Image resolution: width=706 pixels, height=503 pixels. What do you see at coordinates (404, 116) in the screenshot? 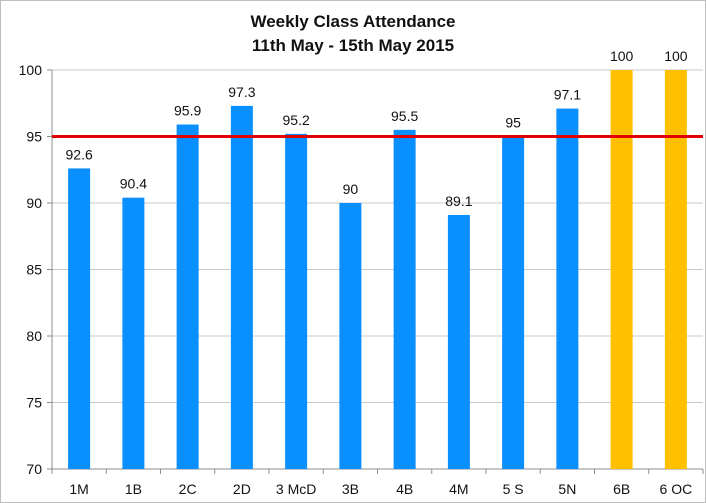
I see `data-label: 95.5` at bounding box center [404, 116].